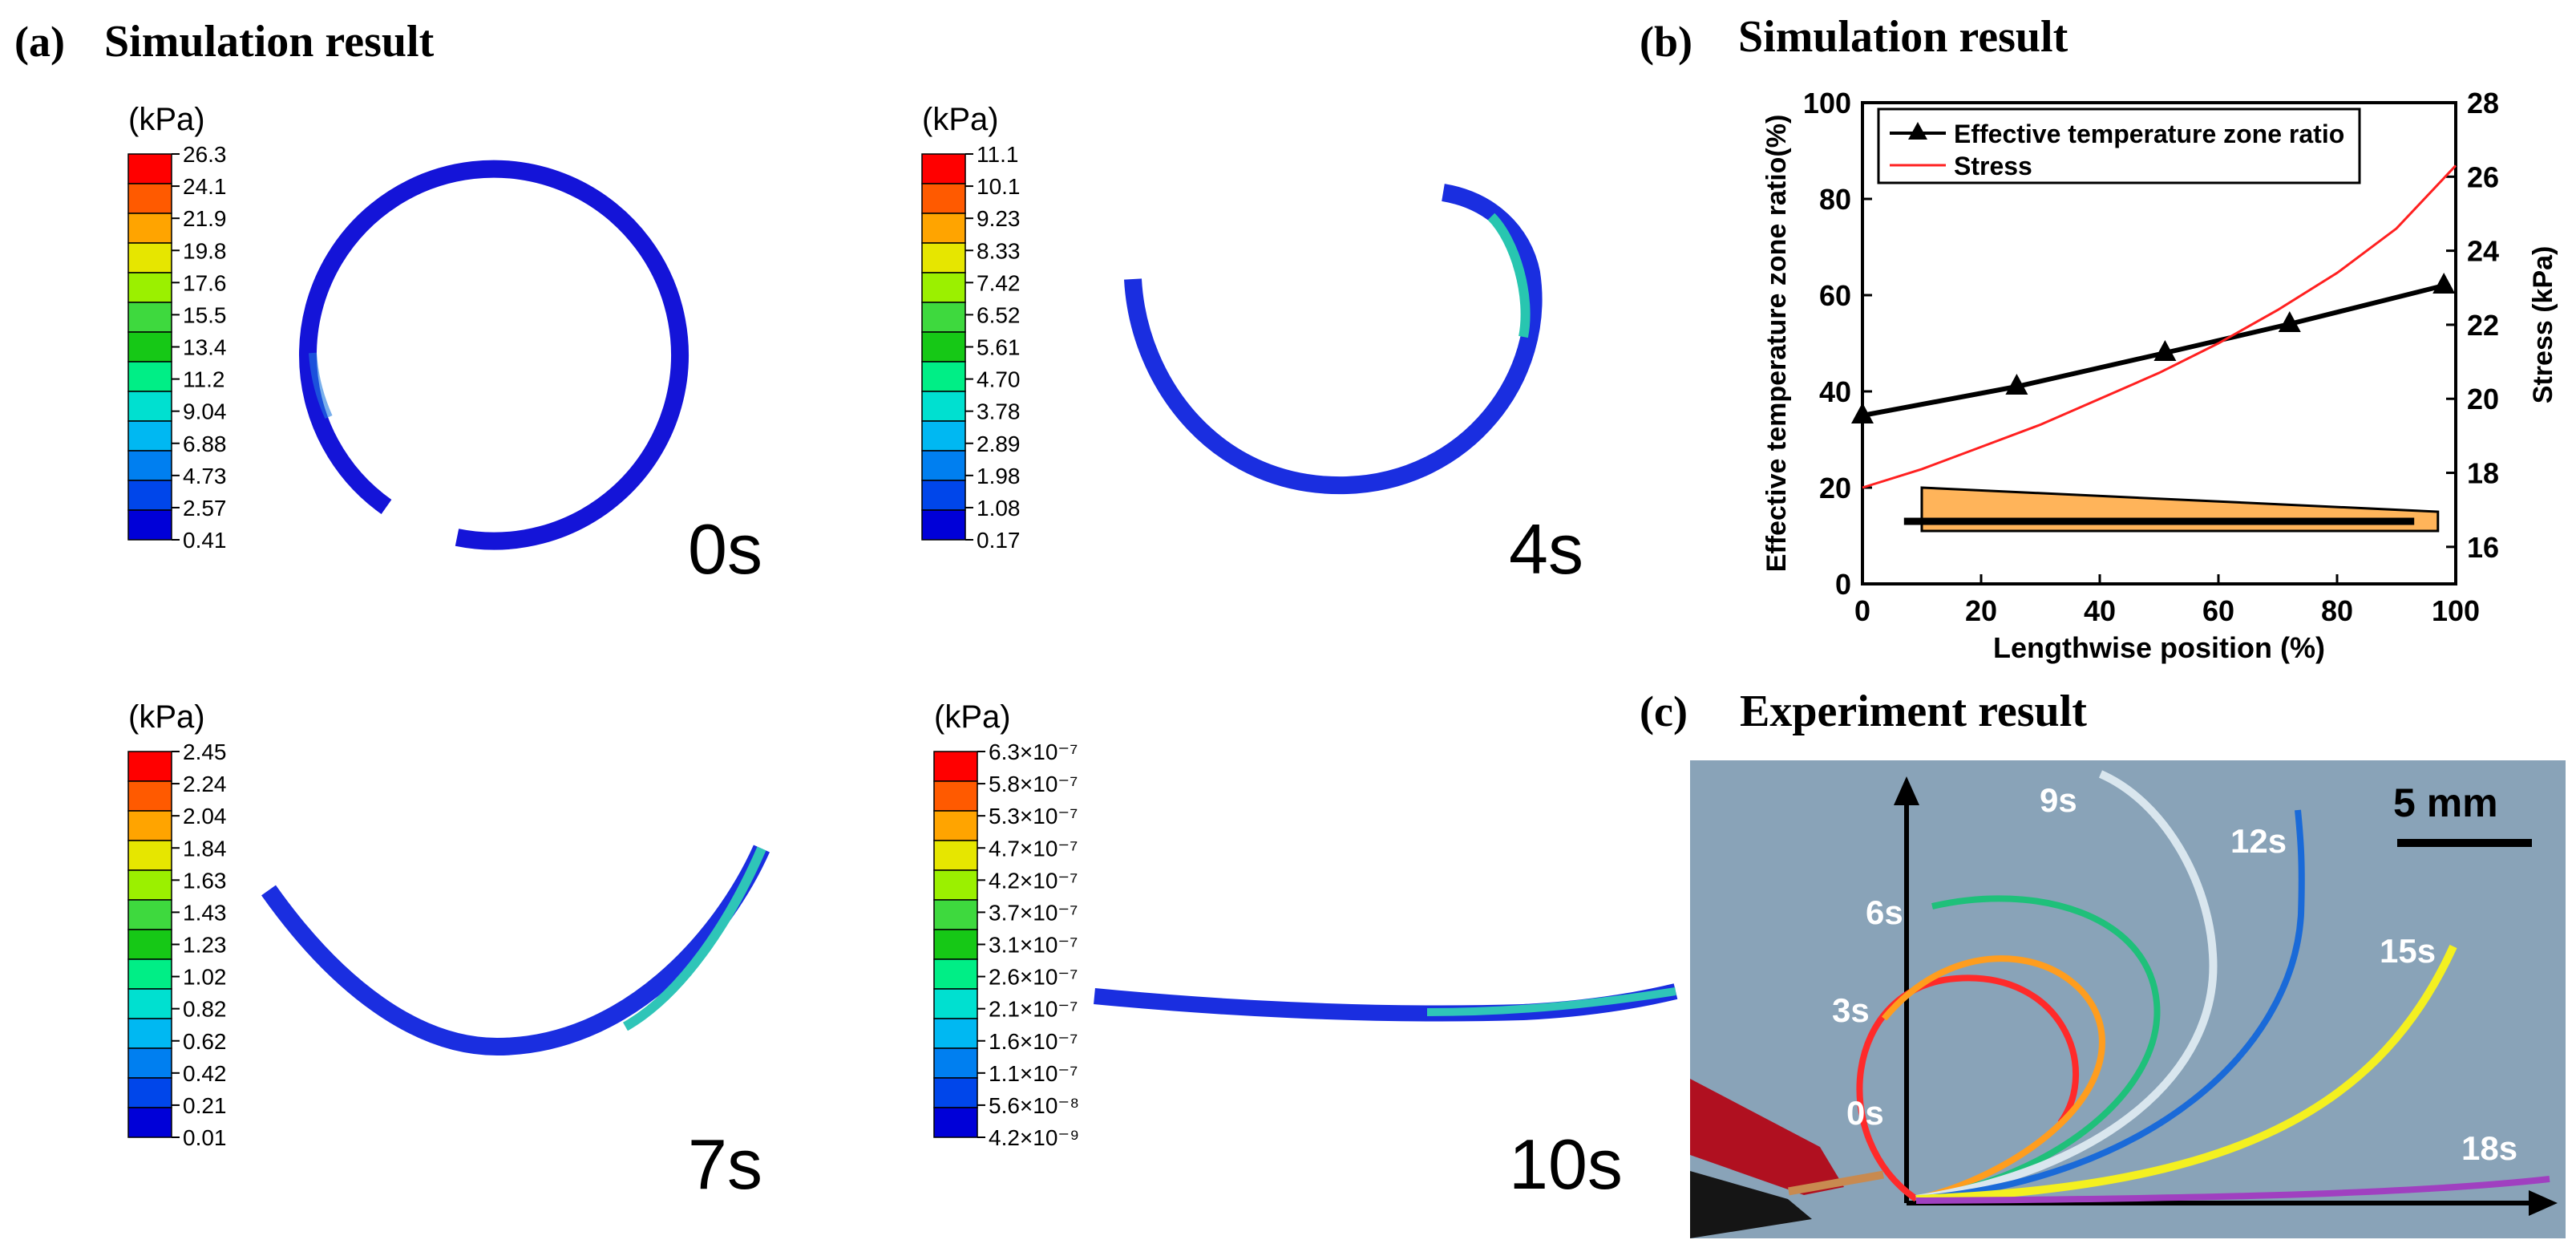  What do you see at coordinates (205, 1041) in the screenshot?
I see `colorbar-tick-label: 0.62` at bounding box center [205, 1041].